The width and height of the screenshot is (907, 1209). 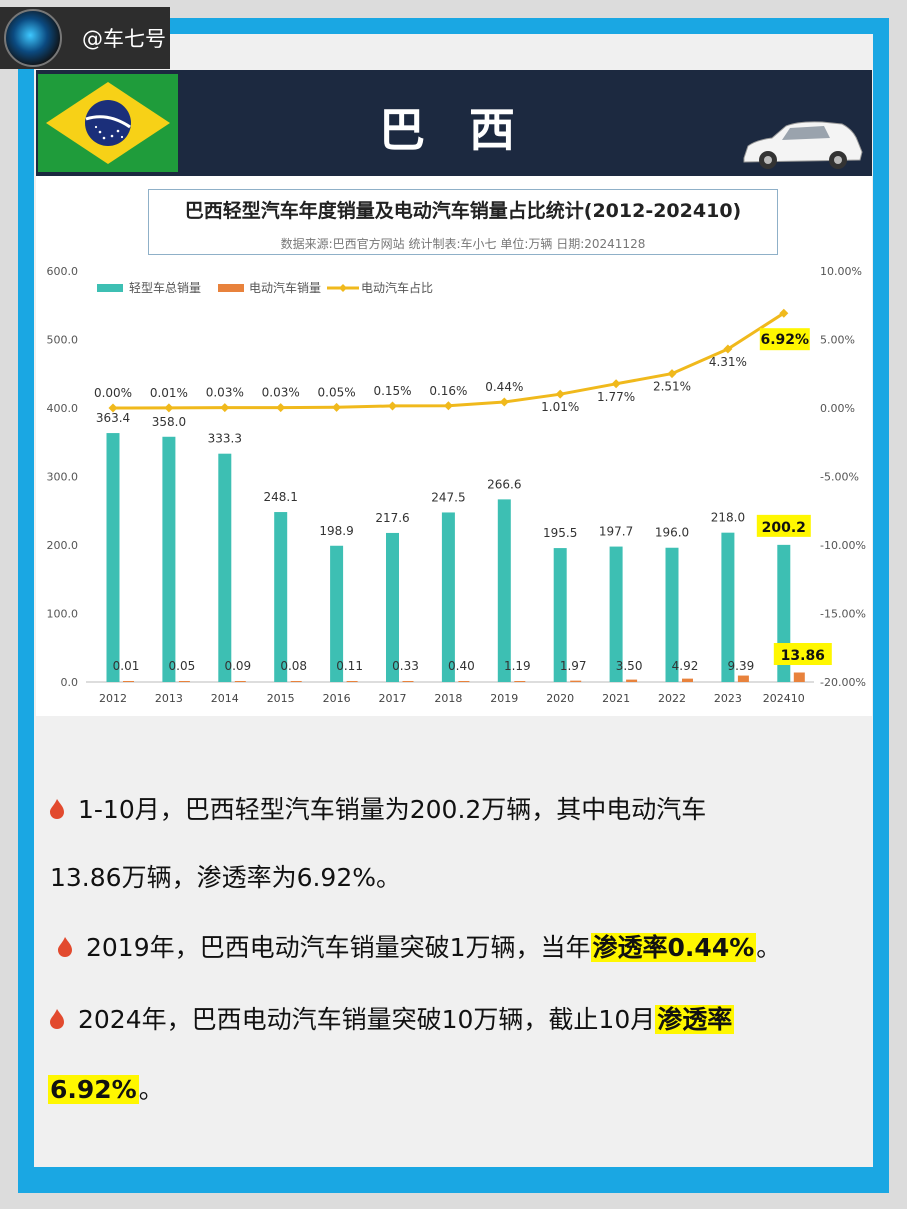 What do you see at coordinates (392, 391) in the screenshot?
I see `data-label-share: 0.15%` at bounding box center [392, 391].